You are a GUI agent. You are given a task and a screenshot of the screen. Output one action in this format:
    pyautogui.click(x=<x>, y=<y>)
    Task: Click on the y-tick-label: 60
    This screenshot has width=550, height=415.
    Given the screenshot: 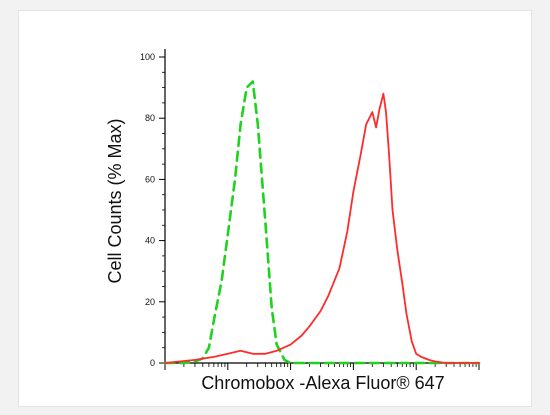 What is the action you would take?
    pyautogui.click(x=150, y=179)
    